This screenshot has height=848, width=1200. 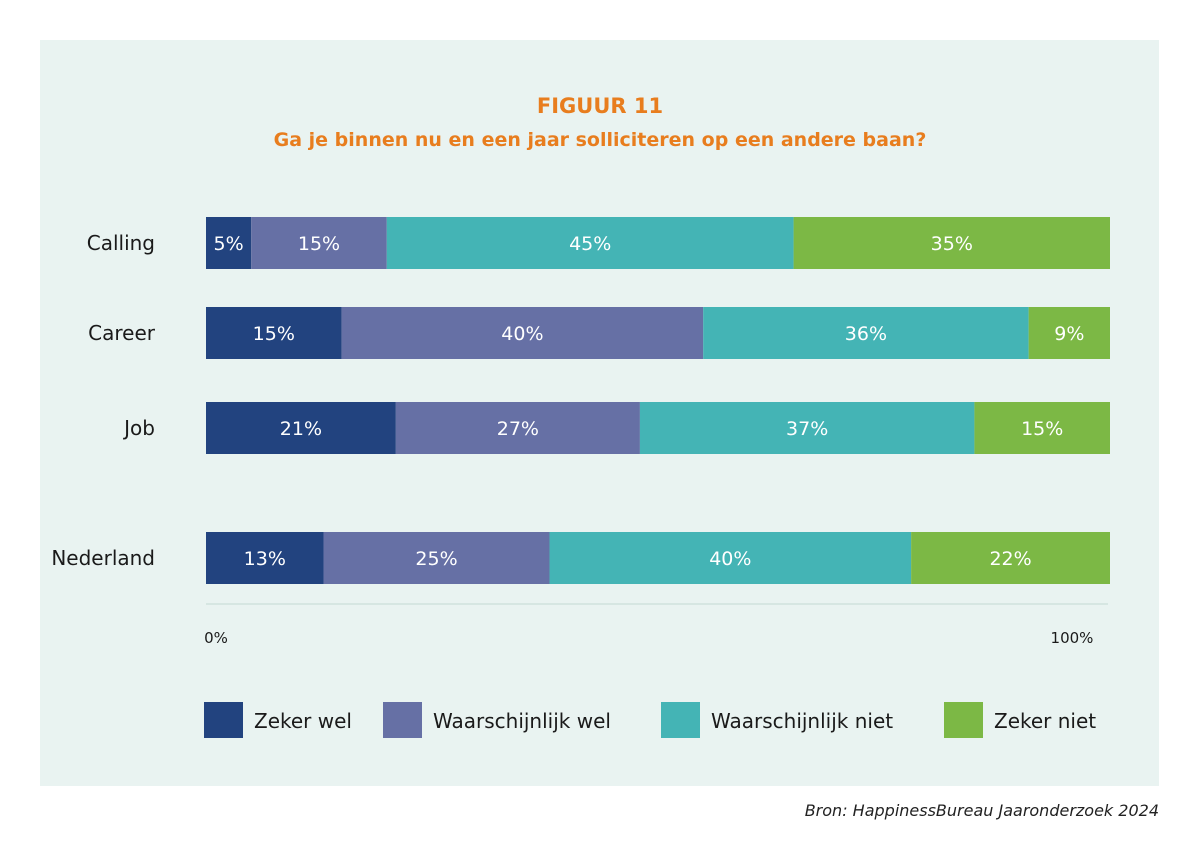 I want to click on bar-job-waarschijnlijk-niet, so click(x=807, y=428).